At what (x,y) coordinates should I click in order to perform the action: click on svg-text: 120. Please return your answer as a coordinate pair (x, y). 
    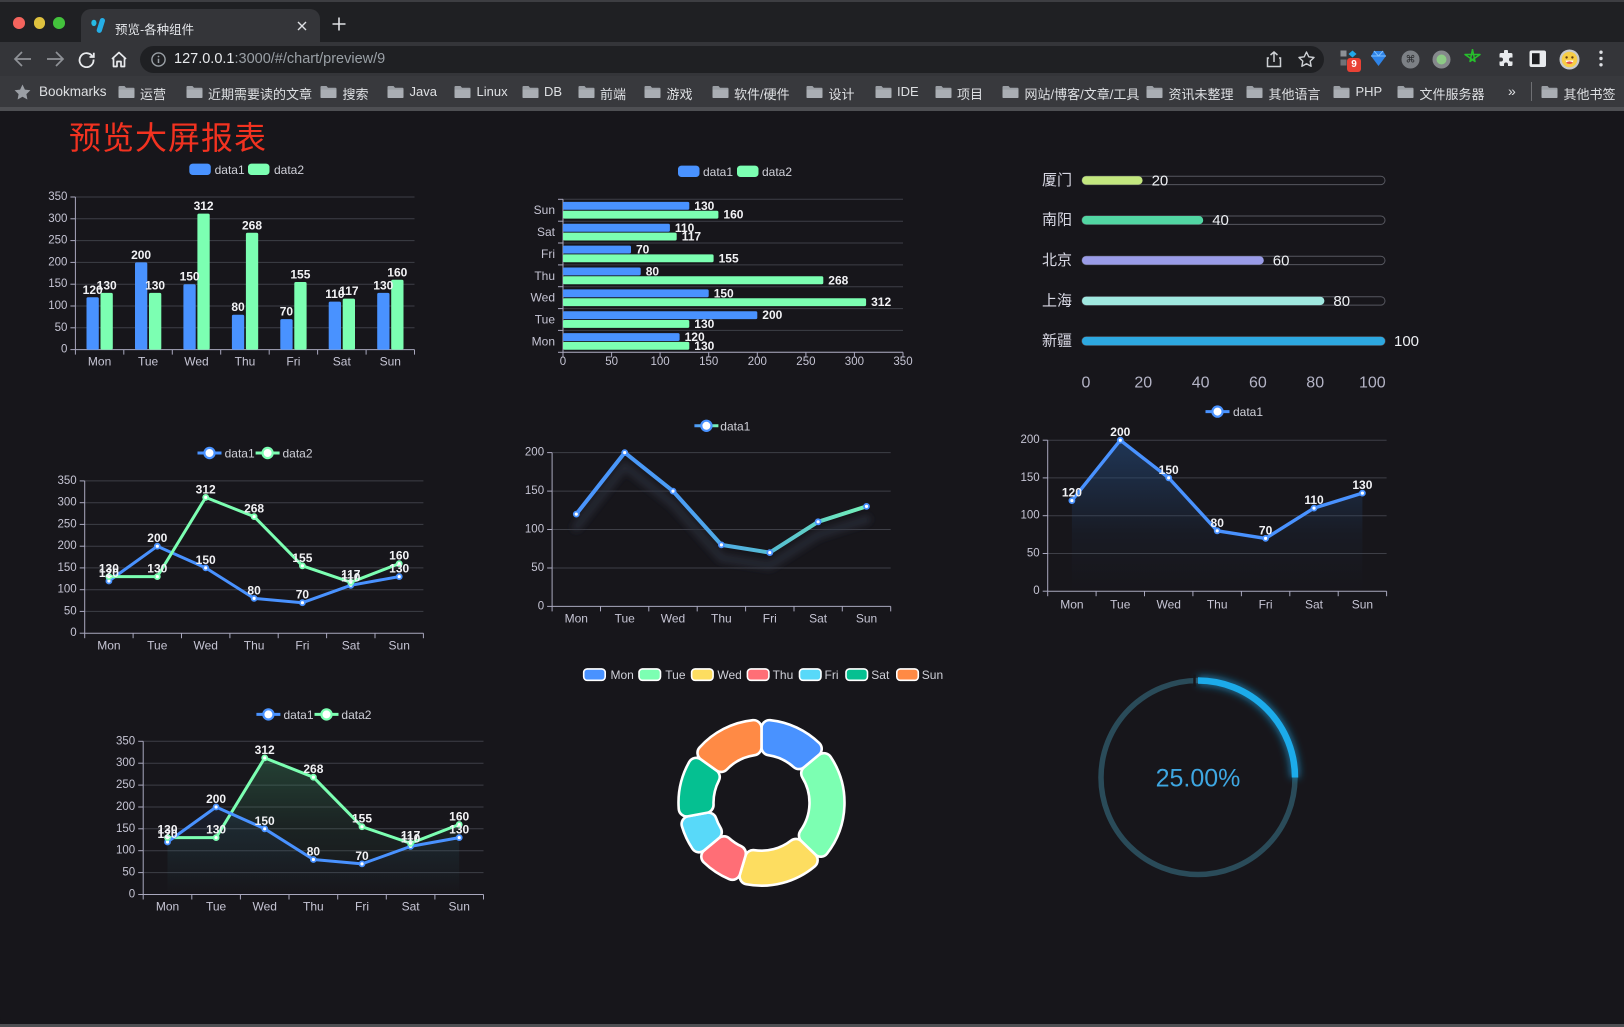
    Looking at the image, I should click on (1072, 493).